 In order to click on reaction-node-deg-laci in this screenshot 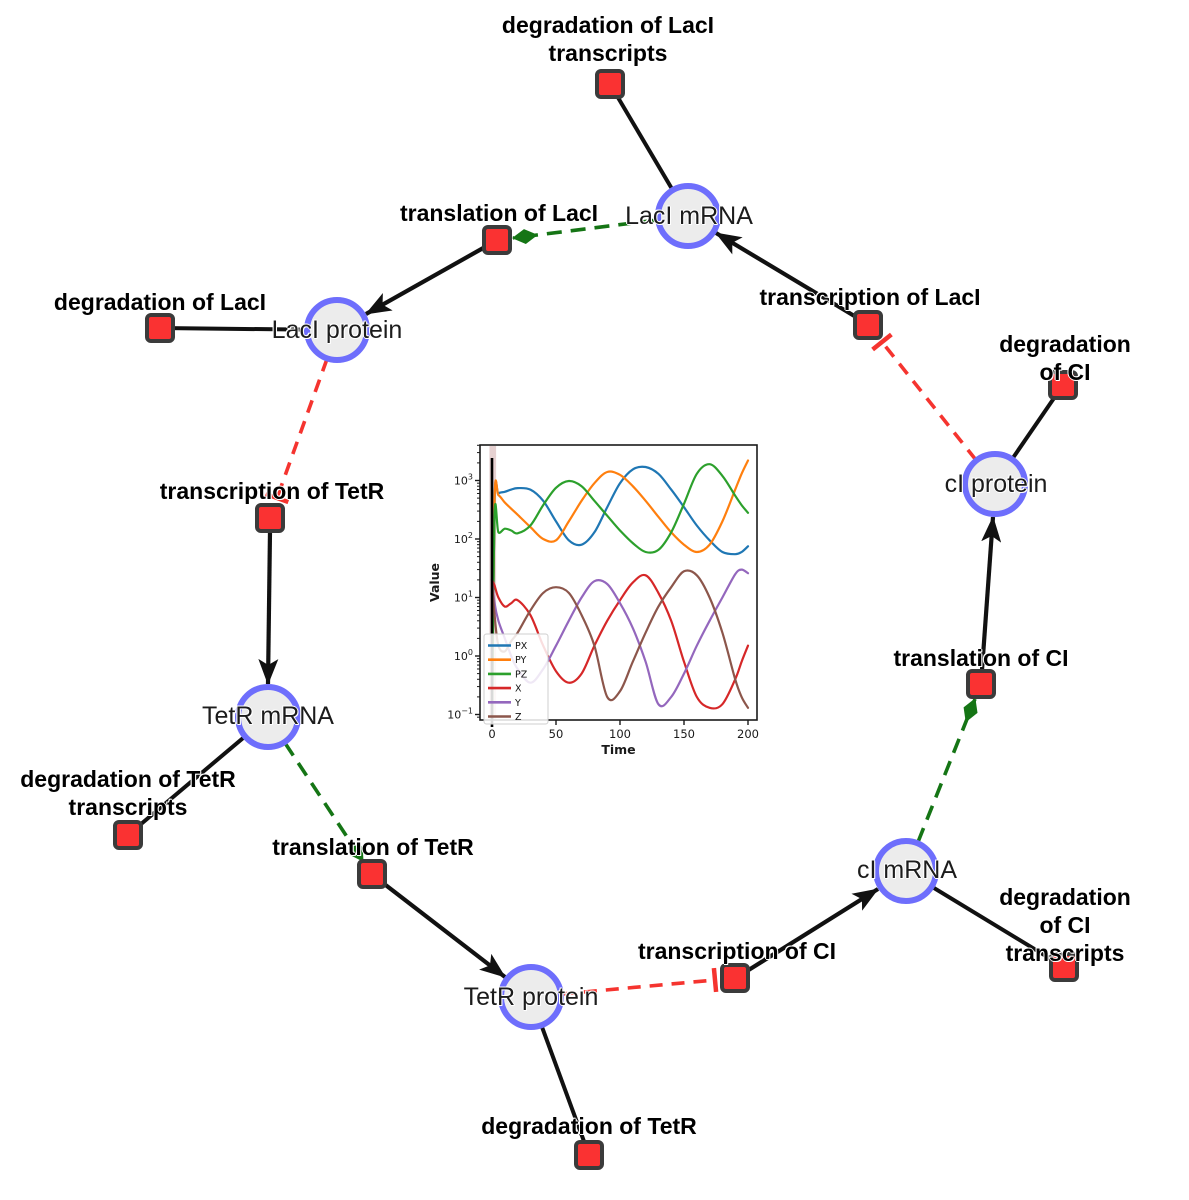, I will do `click(160, 328)`.